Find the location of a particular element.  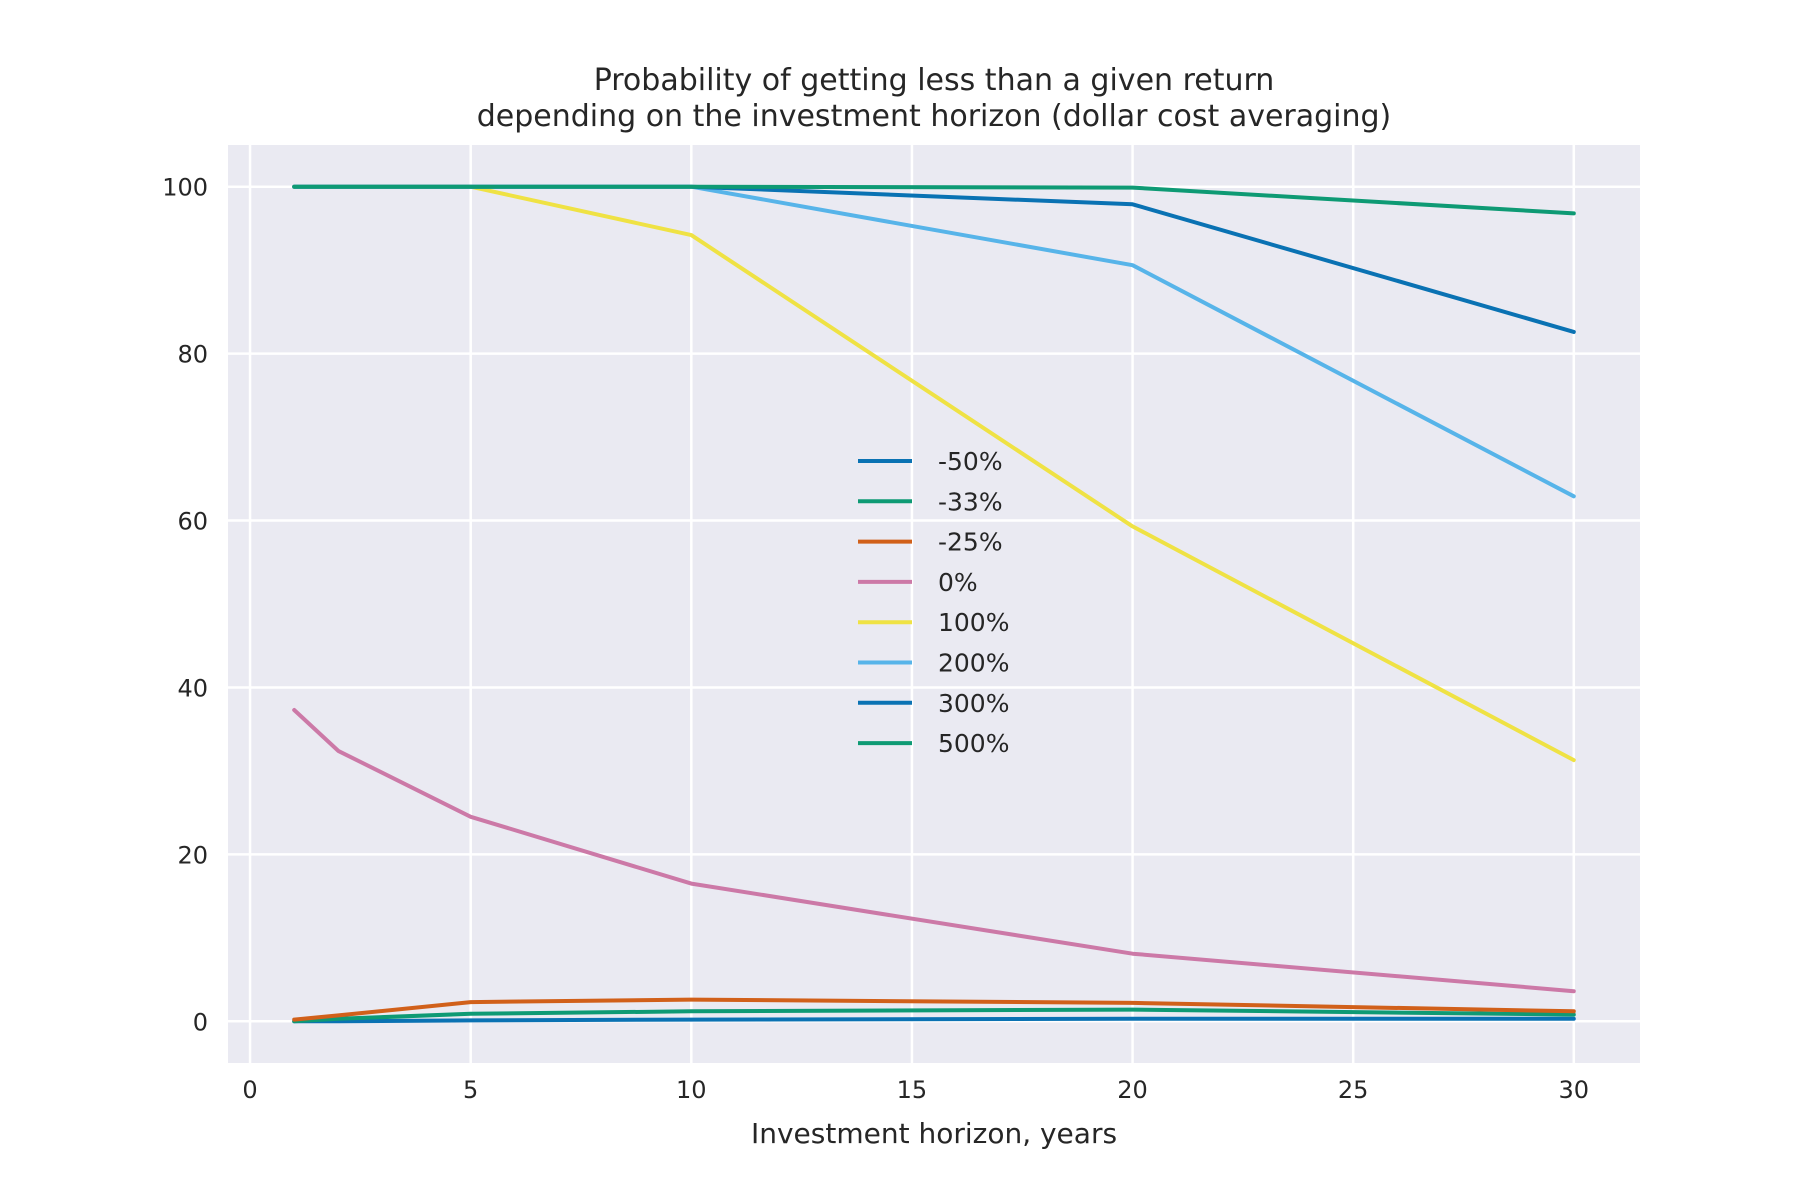

x-tick-label: 10 is located at coordinates (691, 1090).